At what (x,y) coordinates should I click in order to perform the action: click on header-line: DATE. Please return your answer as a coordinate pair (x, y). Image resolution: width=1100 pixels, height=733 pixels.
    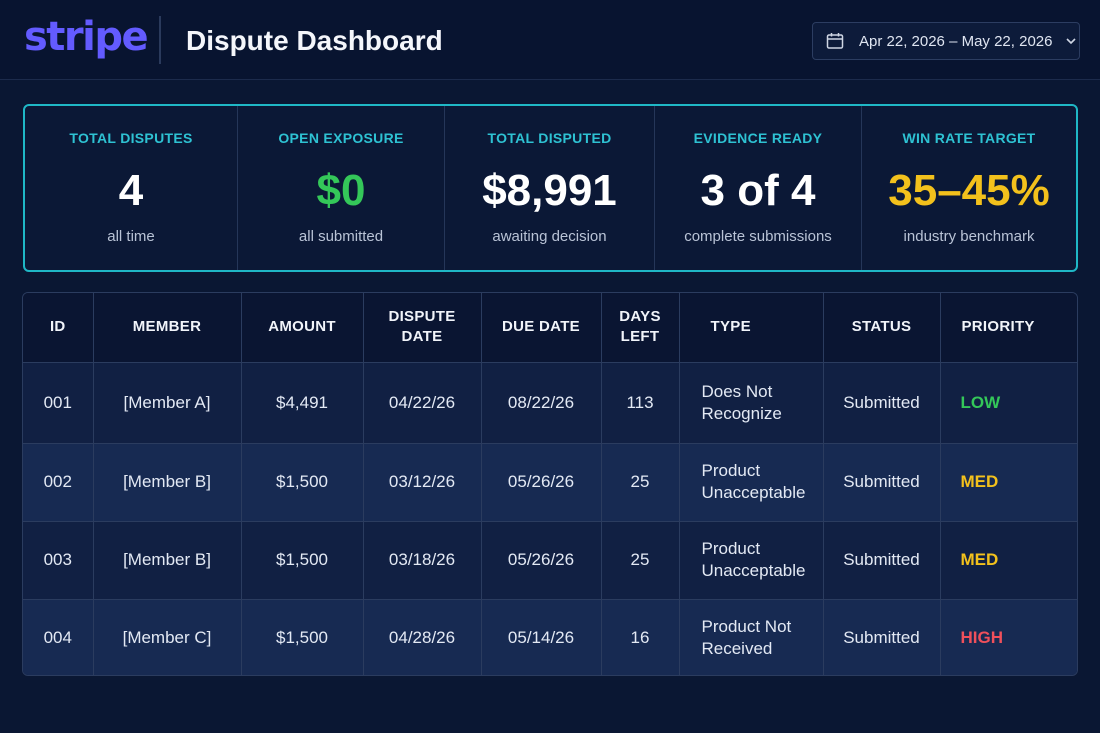
    Looking at the image, I should click on (422, 337).